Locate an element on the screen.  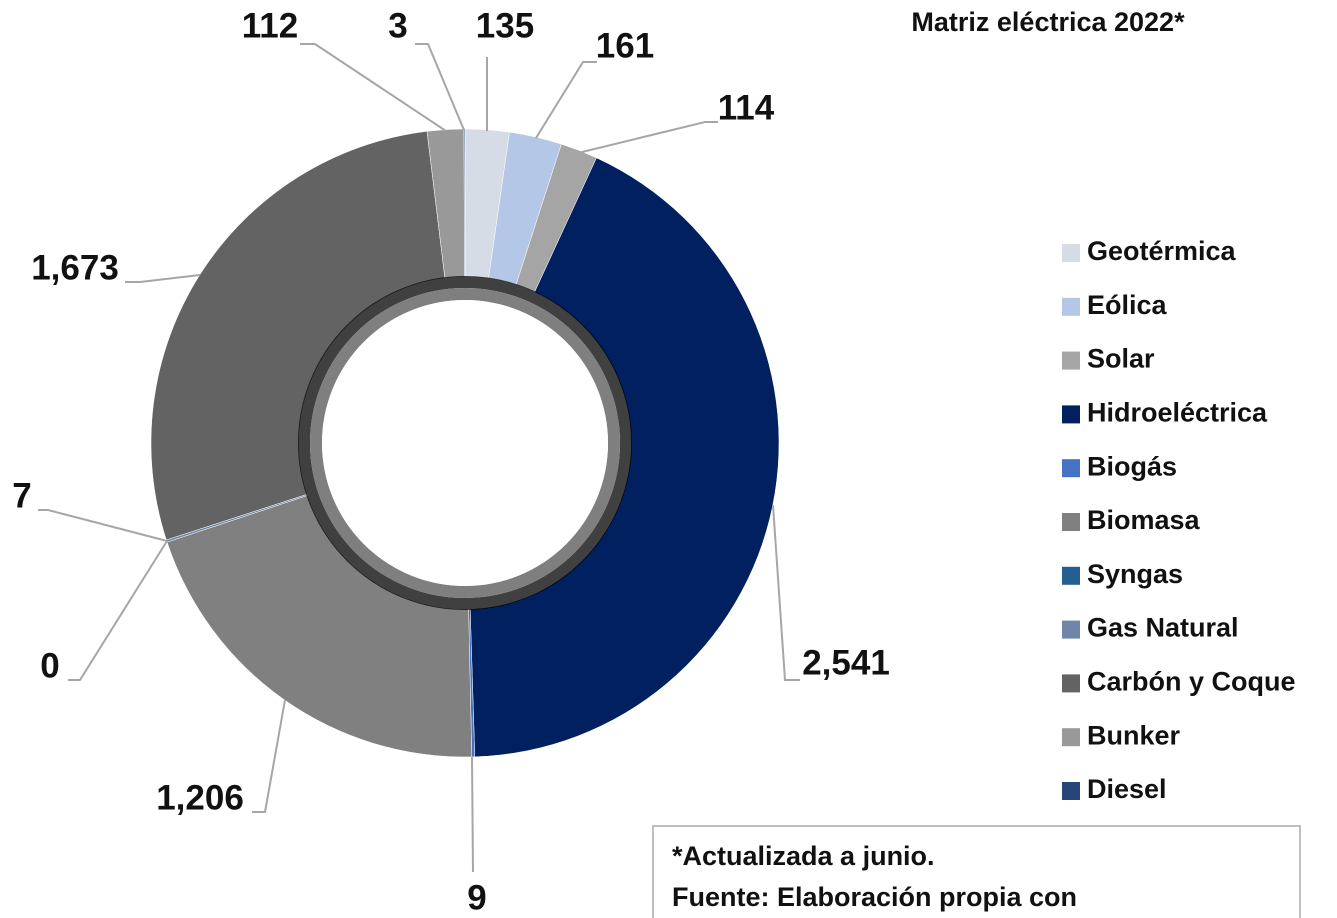
data-label: 7 is located at coordinates (21, 495).